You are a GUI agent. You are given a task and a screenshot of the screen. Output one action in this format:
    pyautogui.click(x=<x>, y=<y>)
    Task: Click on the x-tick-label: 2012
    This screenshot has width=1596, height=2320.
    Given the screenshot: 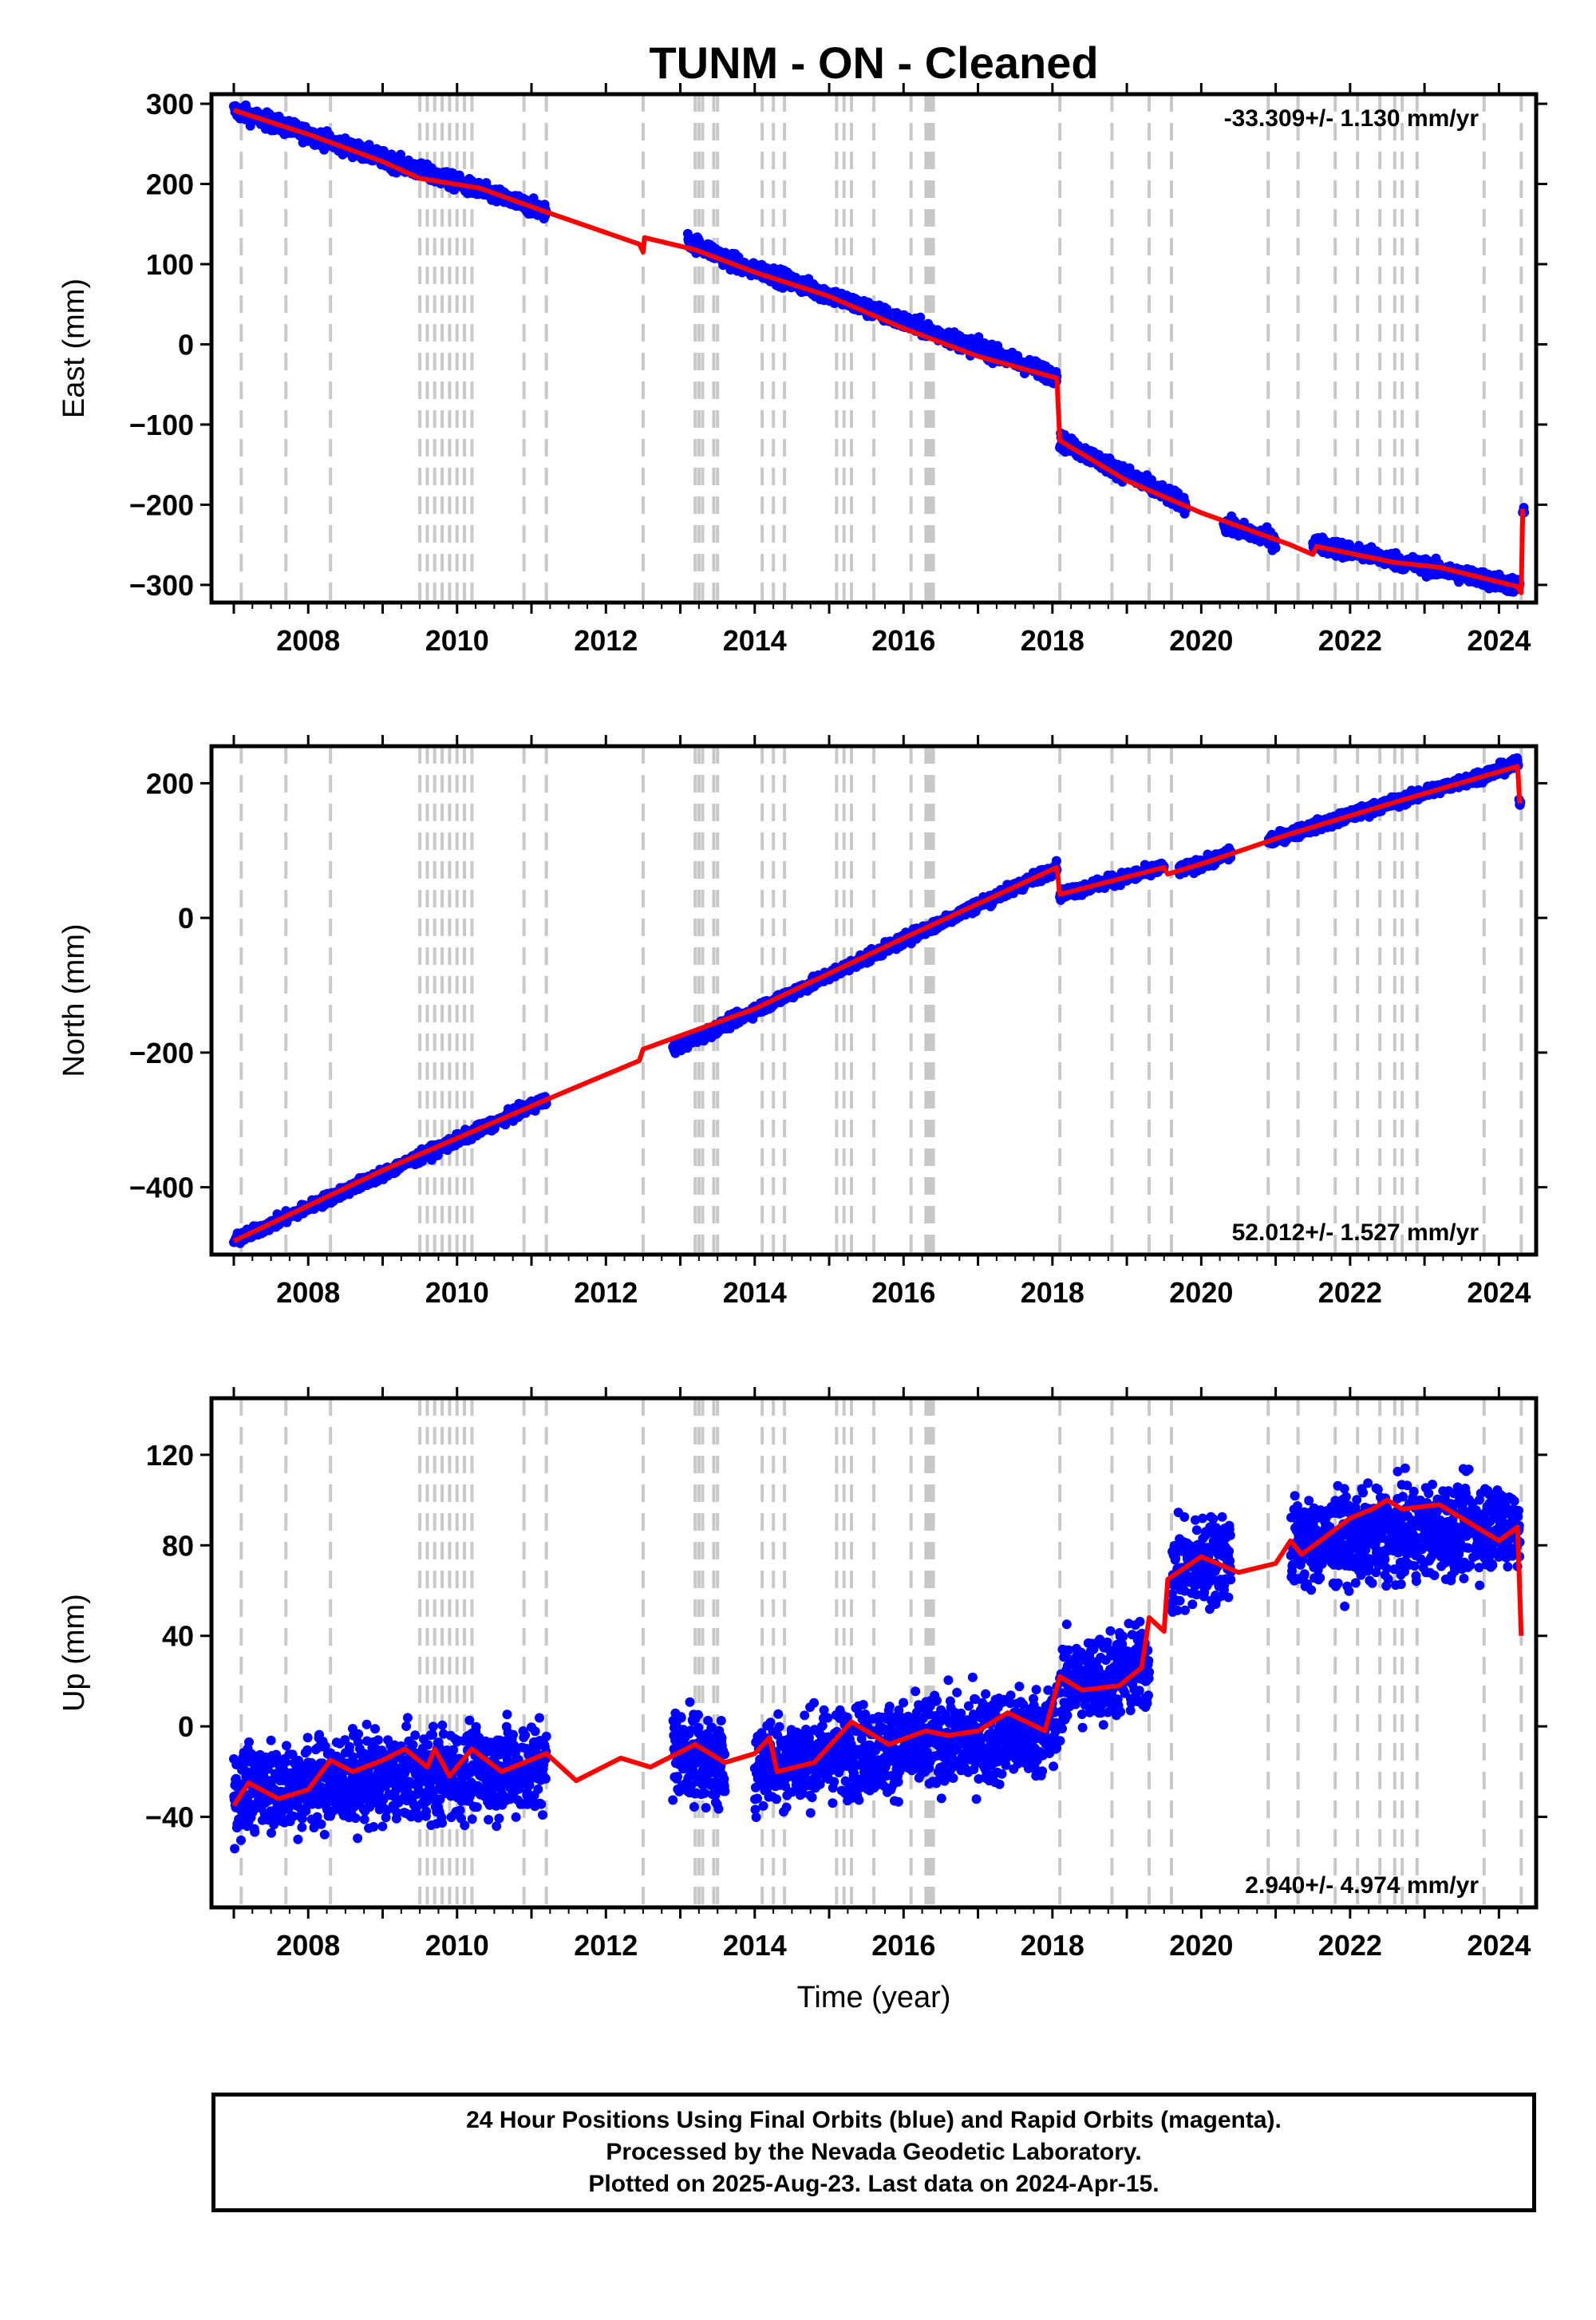 What is the action you would take?
    pyautogui.click(x=606, y=640)
    